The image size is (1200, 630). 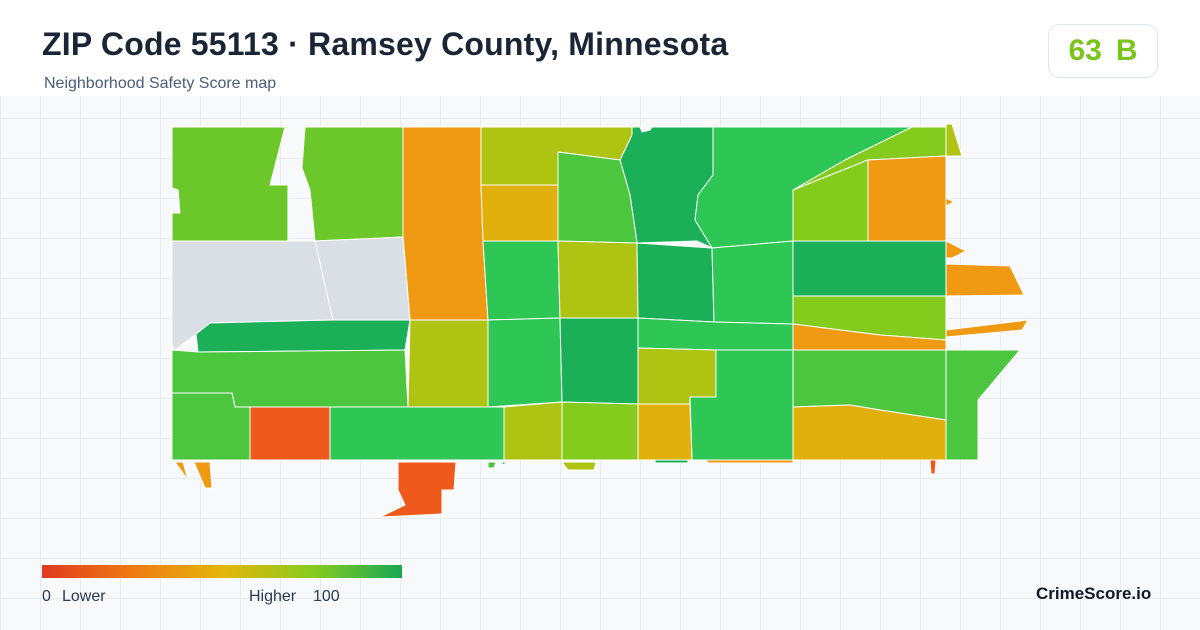 I want to click on page-subtitle: Neighborhood Safety Score map, so click(x=160, y=83).